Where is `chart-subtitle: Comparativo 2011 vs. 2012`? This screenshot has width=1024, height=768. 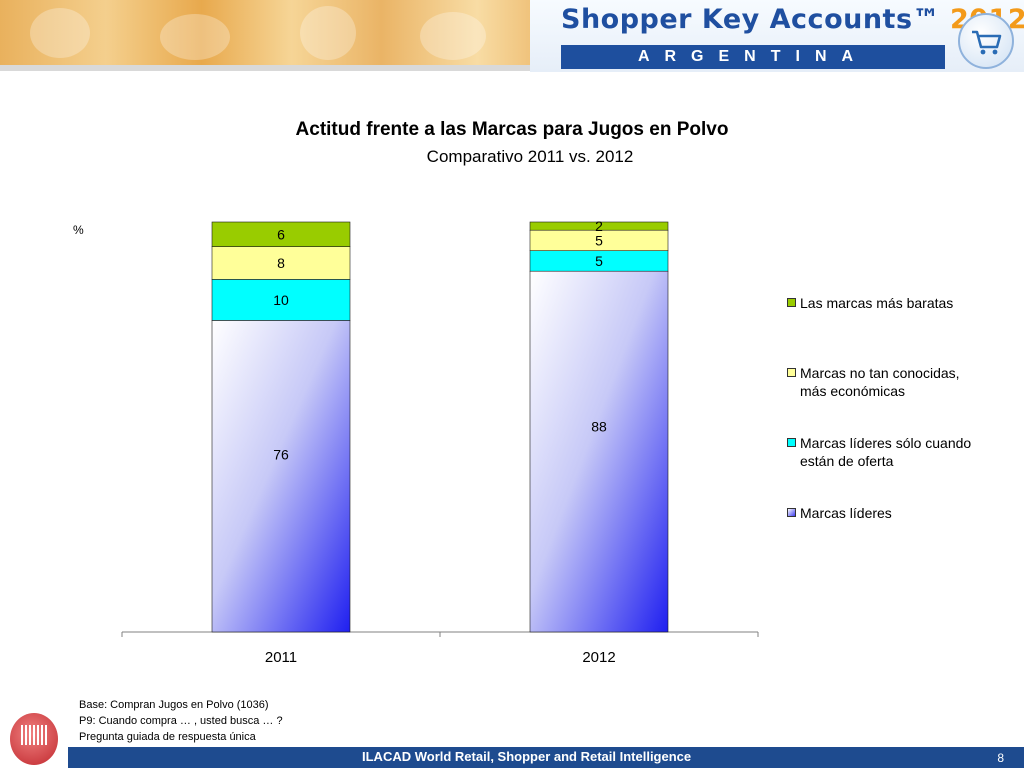 chart-subtitle: Comparativo 2011 vs. 2012 is located at coordinates (530, 156).